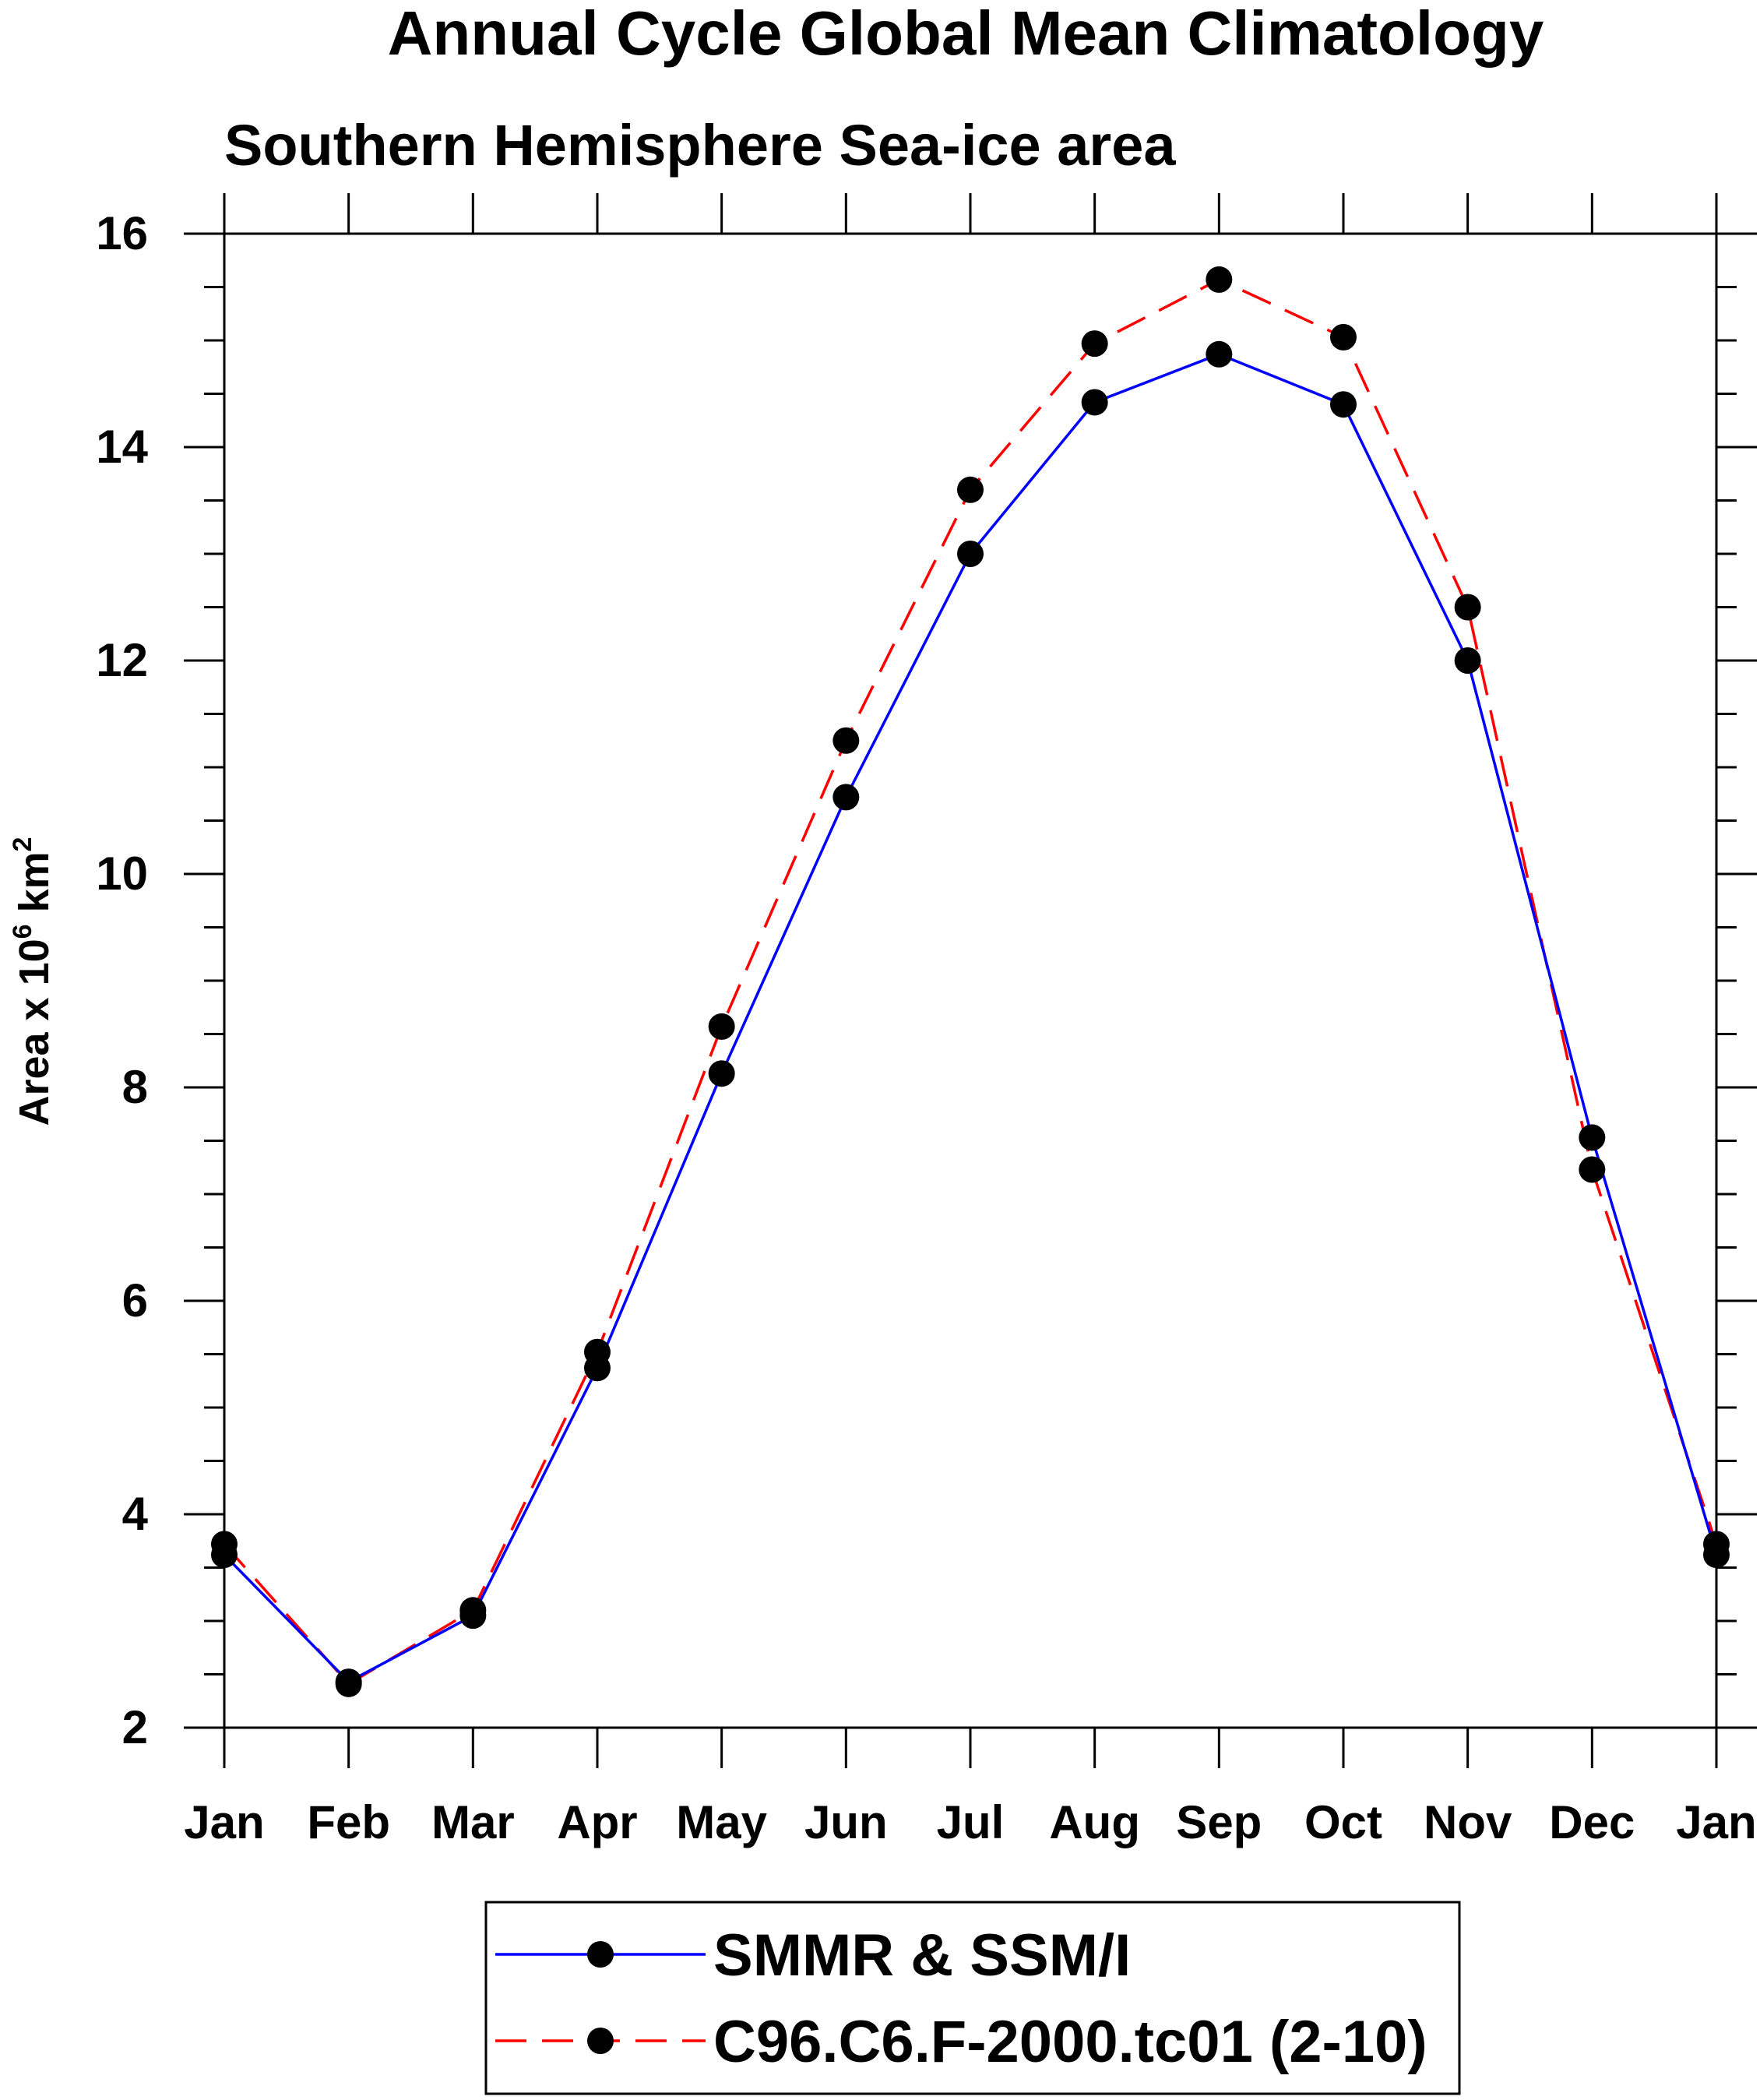  Describe the element at coordinates (966, 34) in the screenshot. I see `chart-title: Annual Cycle Global Mean Climatology` at that location.